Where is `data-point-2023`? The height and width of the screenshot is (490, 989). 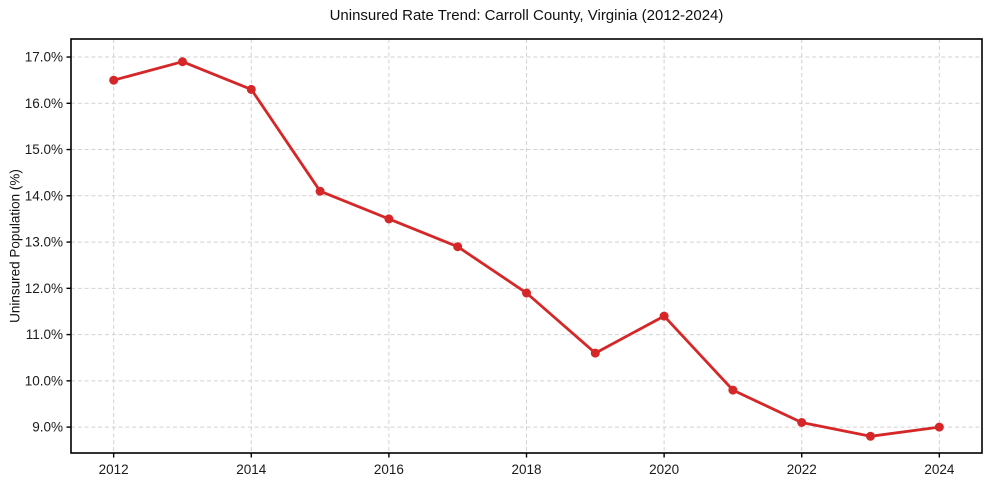
data-point-2023 is located at coordinates (870, 436).